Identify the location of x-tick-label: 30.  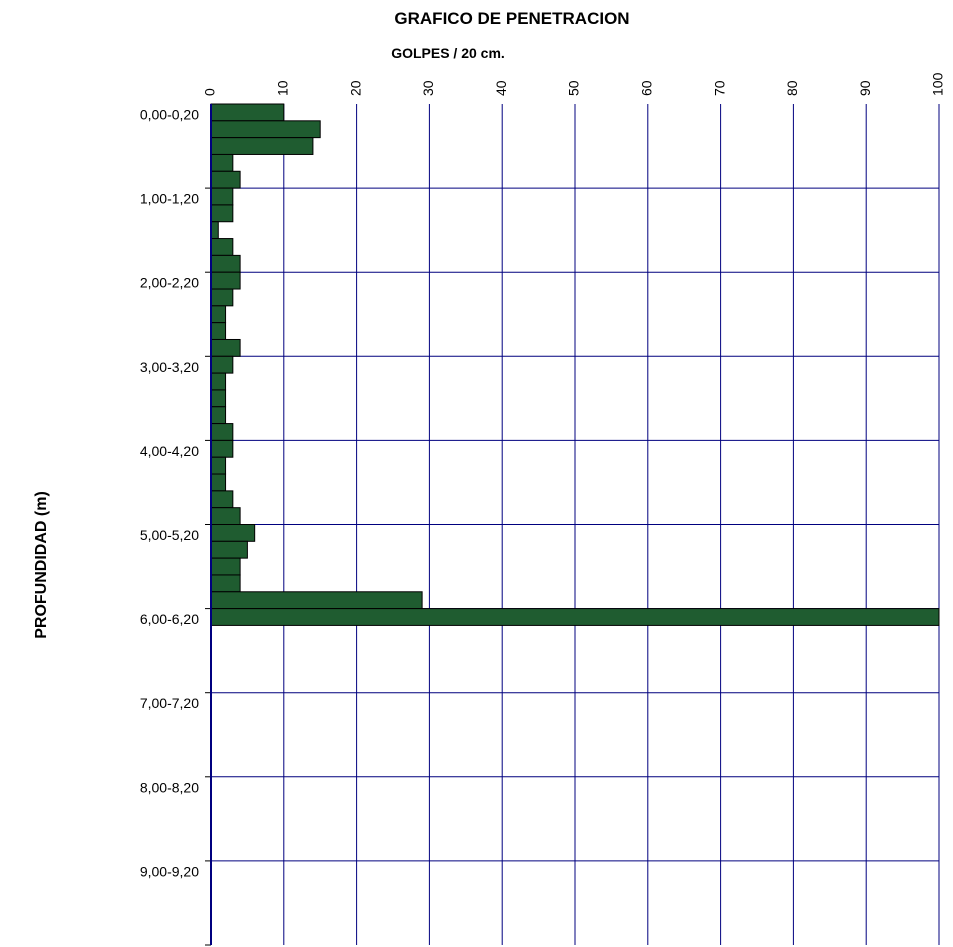
(428, 88).